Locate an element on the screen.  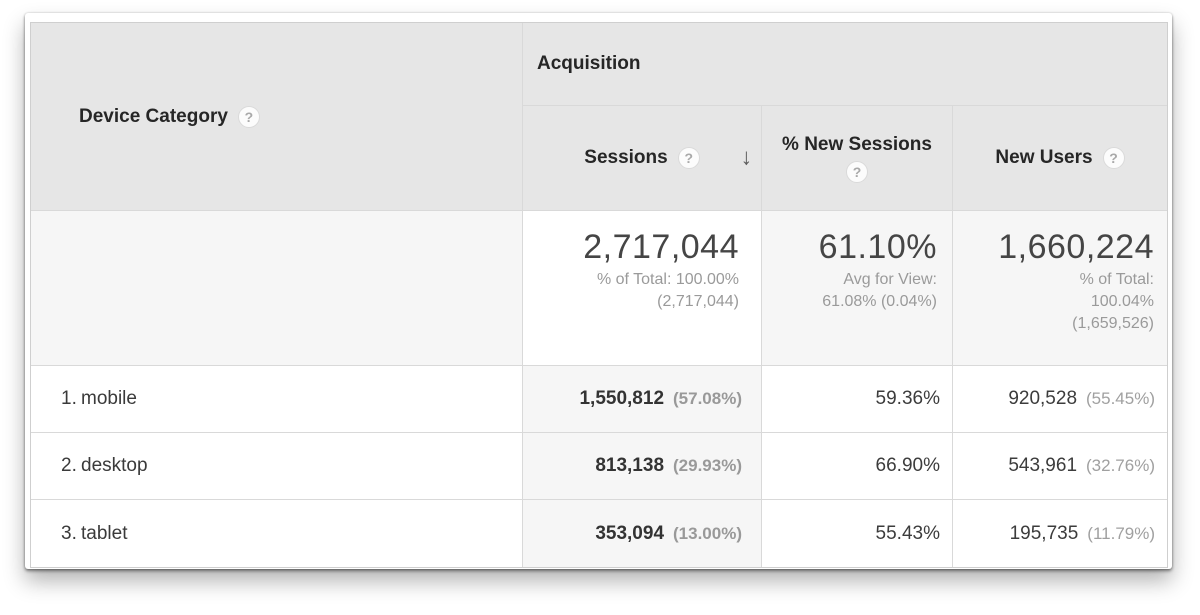
row-rank: 3. is located at coordinates (69, 533).